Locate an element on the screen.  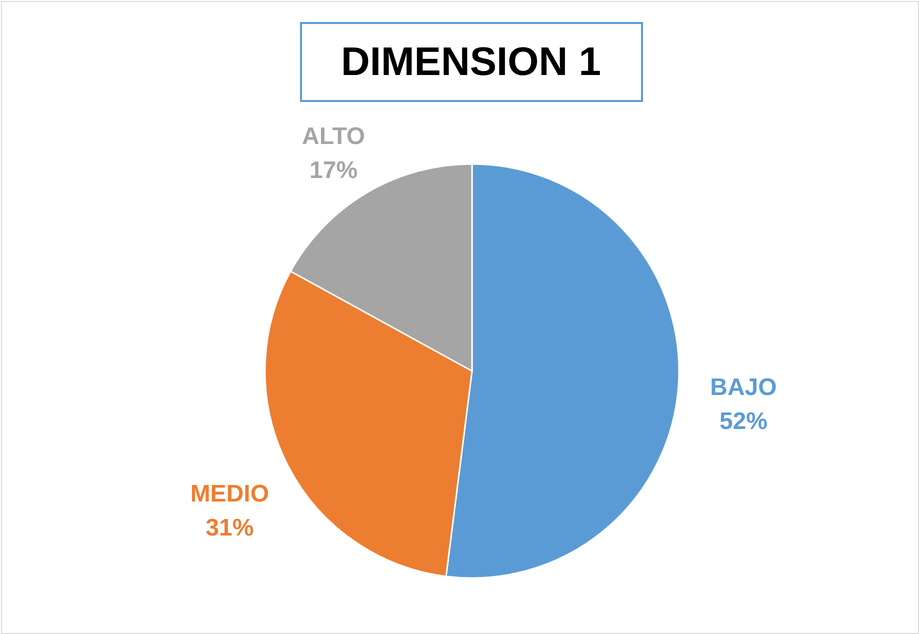
data-label: 52% is located at coordinates (743, 422).